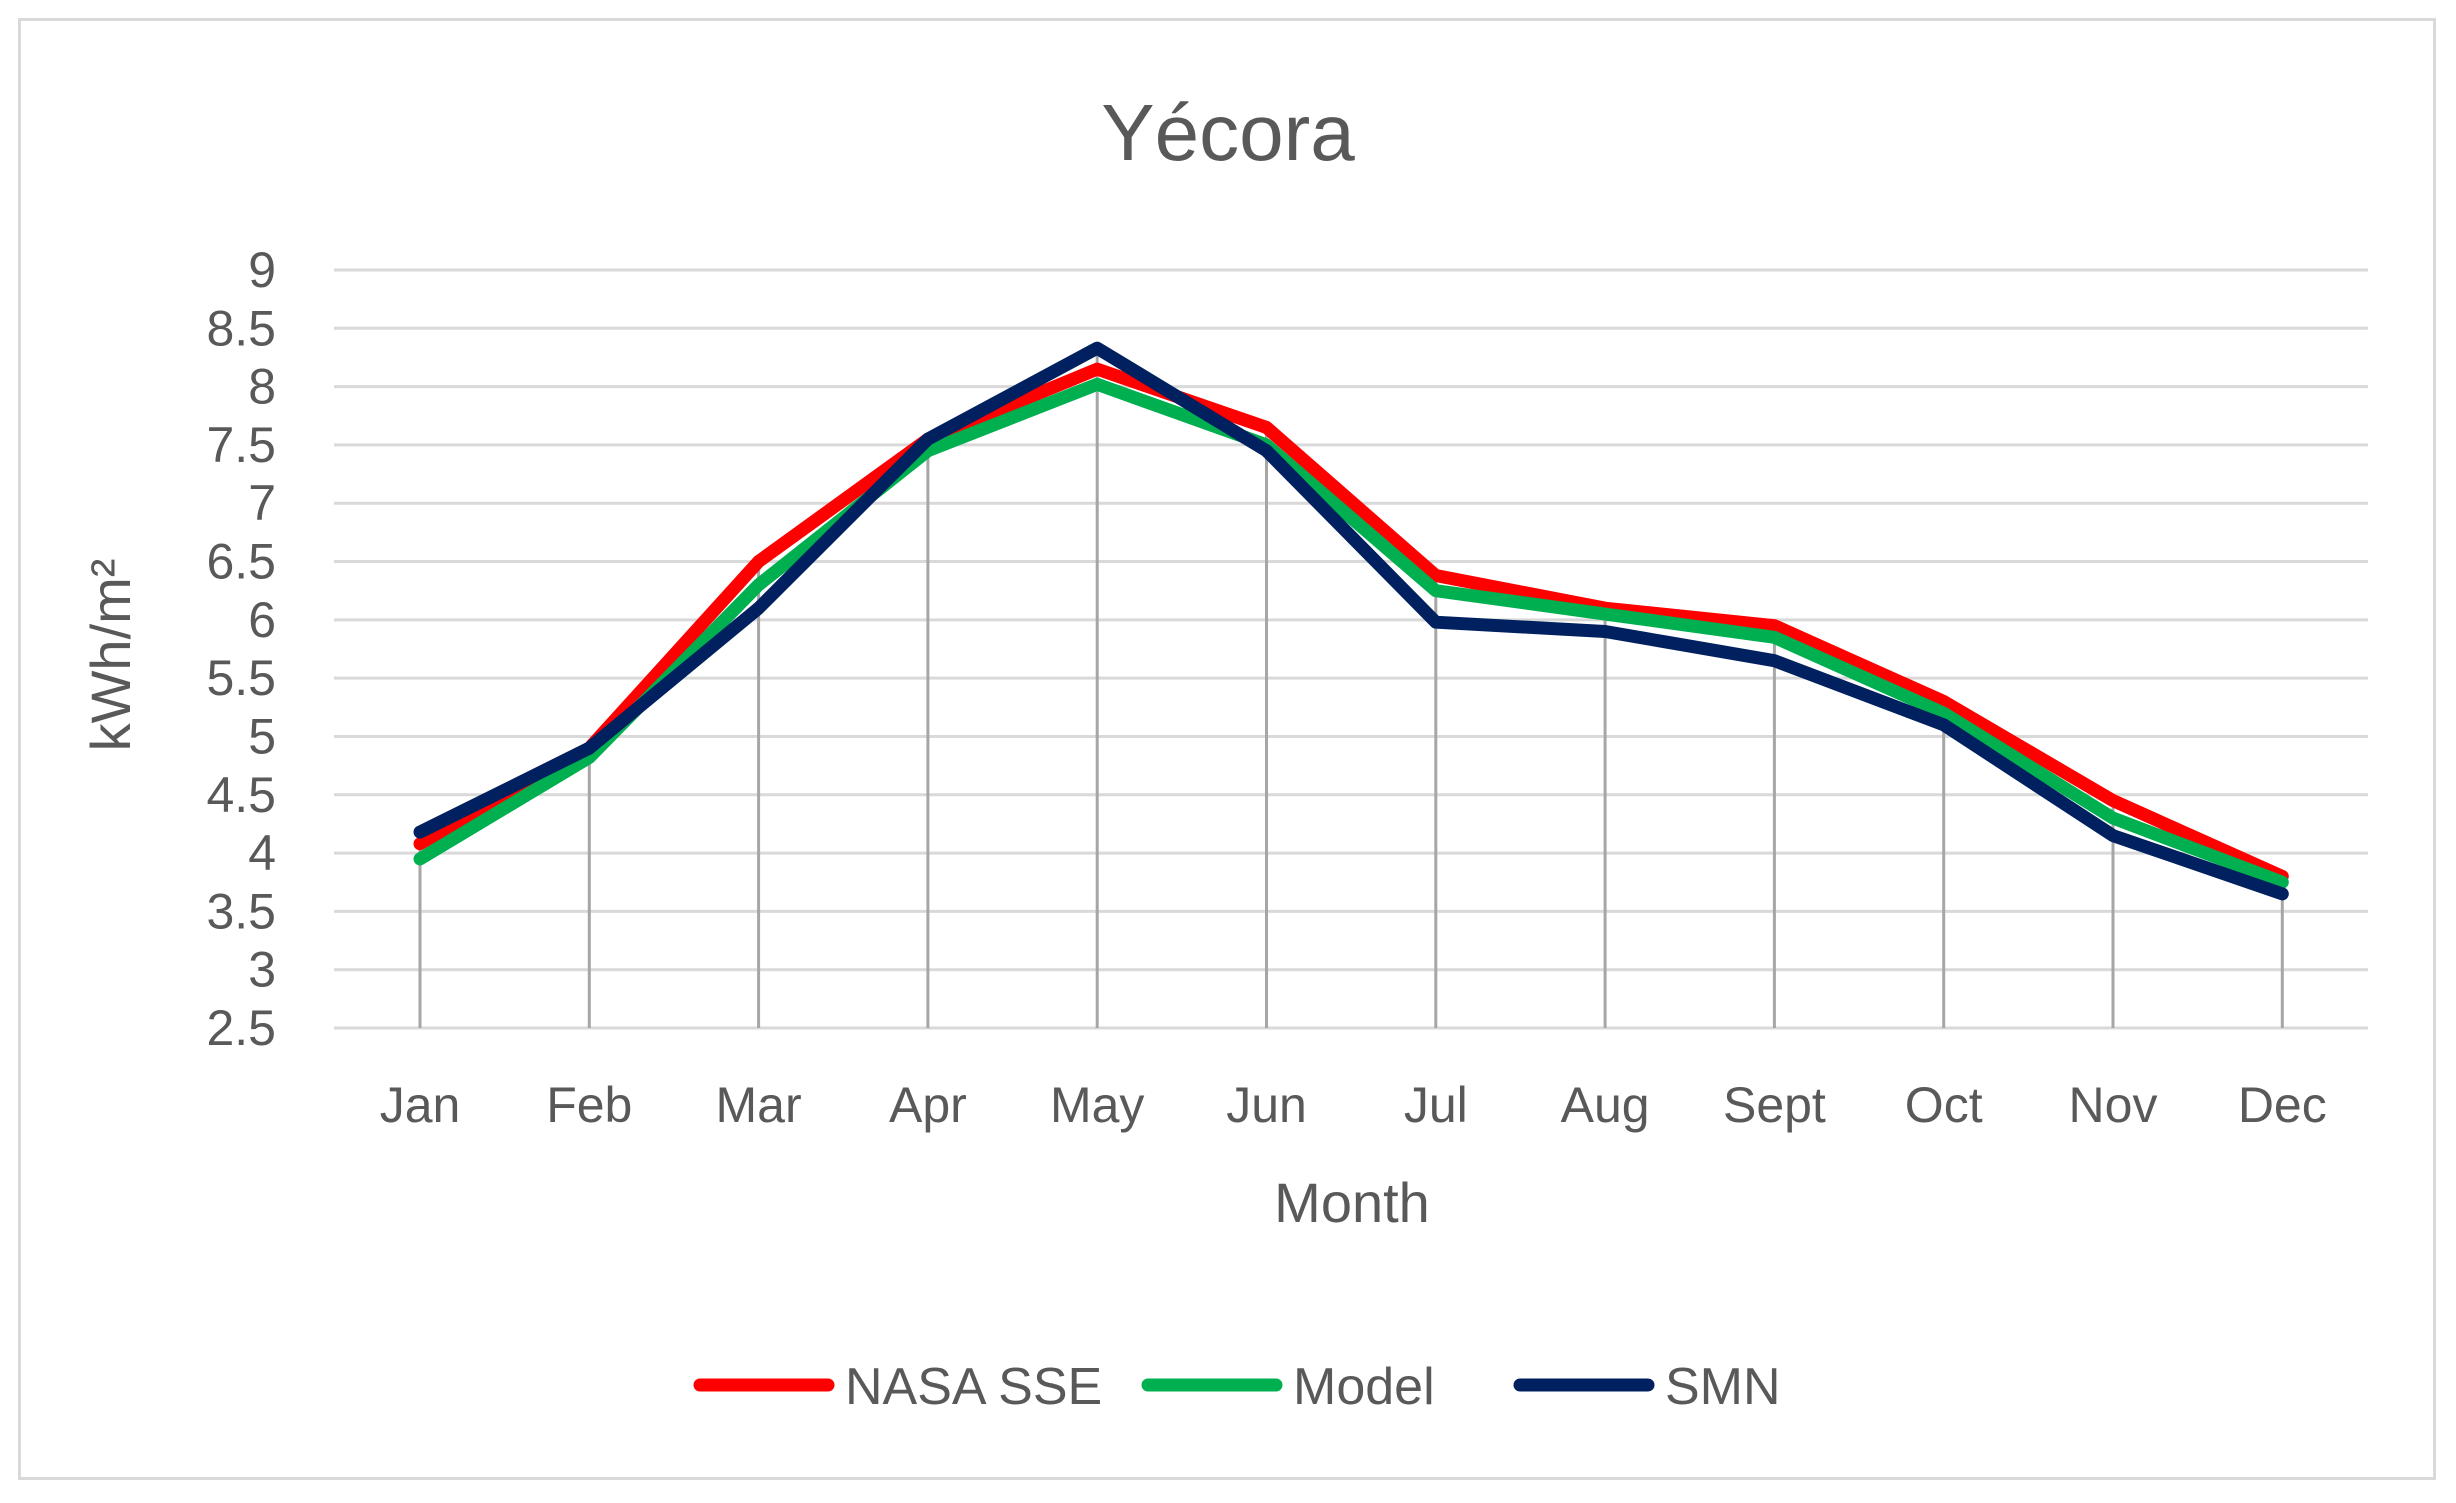 The height and width of the screenshot is (1503, 2456). I want to click on x-tick-label: Nov, so click(2113, 1105).